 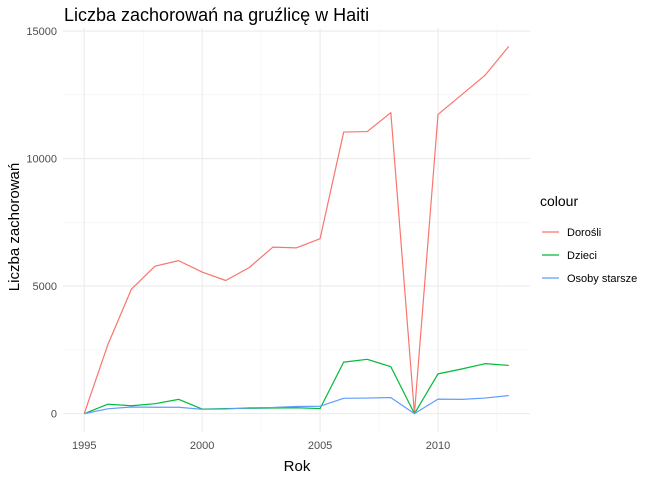 I want to click on y-tick-label: 5000, so click(x=45, y=287).